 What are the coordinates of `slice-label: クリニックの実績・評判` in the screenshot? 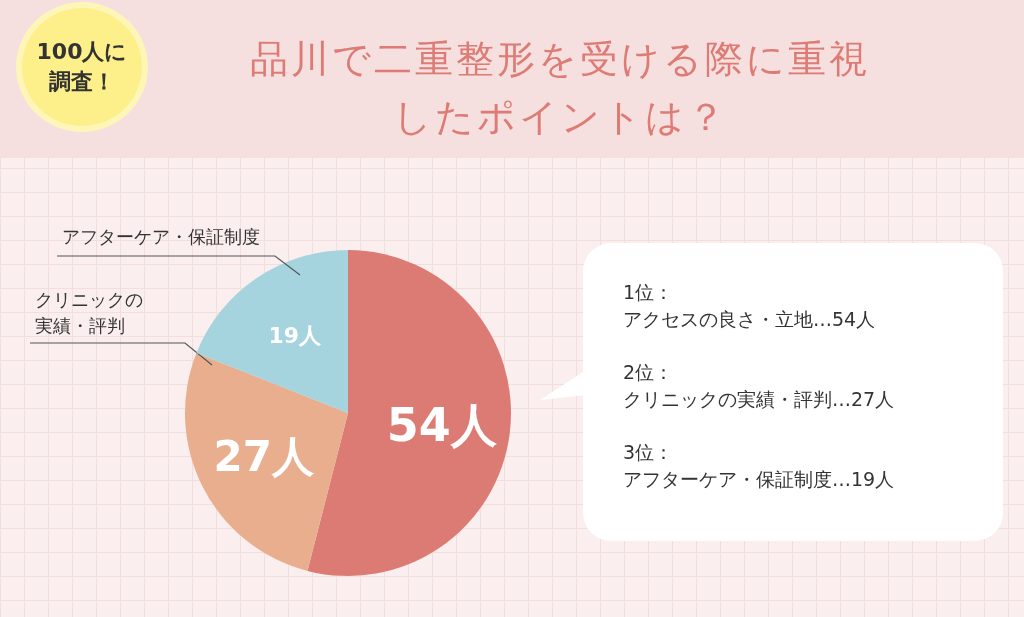 It's located at (89, 313).